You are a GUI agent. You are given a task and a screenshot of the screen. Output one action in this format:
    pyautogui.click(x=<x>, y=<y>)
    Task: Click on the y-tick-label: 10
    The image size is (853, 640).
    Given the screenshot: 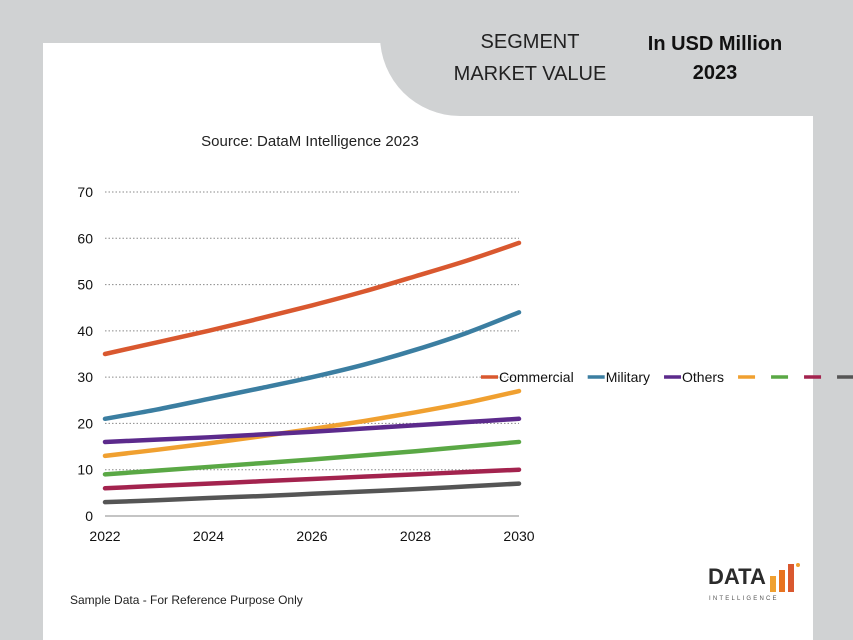 What is the action you would take?
    pyautogui.click(x=85, y=470)
    